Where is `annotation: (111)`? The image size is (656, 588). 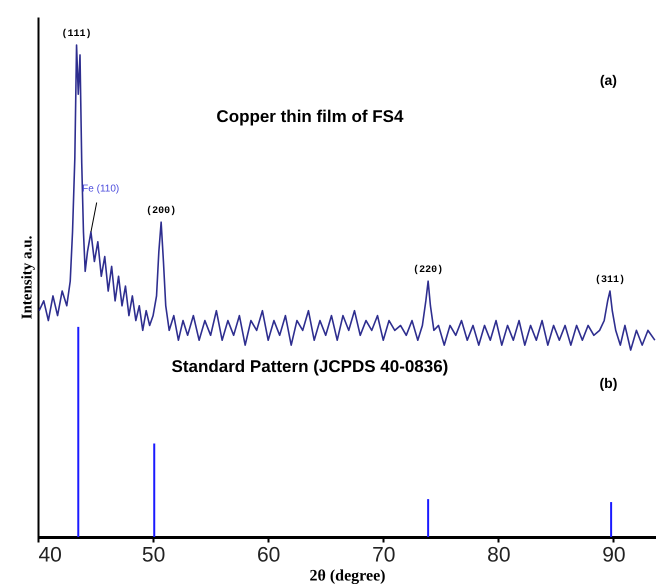
annotation: (111) is located at coordinates (77, 34).